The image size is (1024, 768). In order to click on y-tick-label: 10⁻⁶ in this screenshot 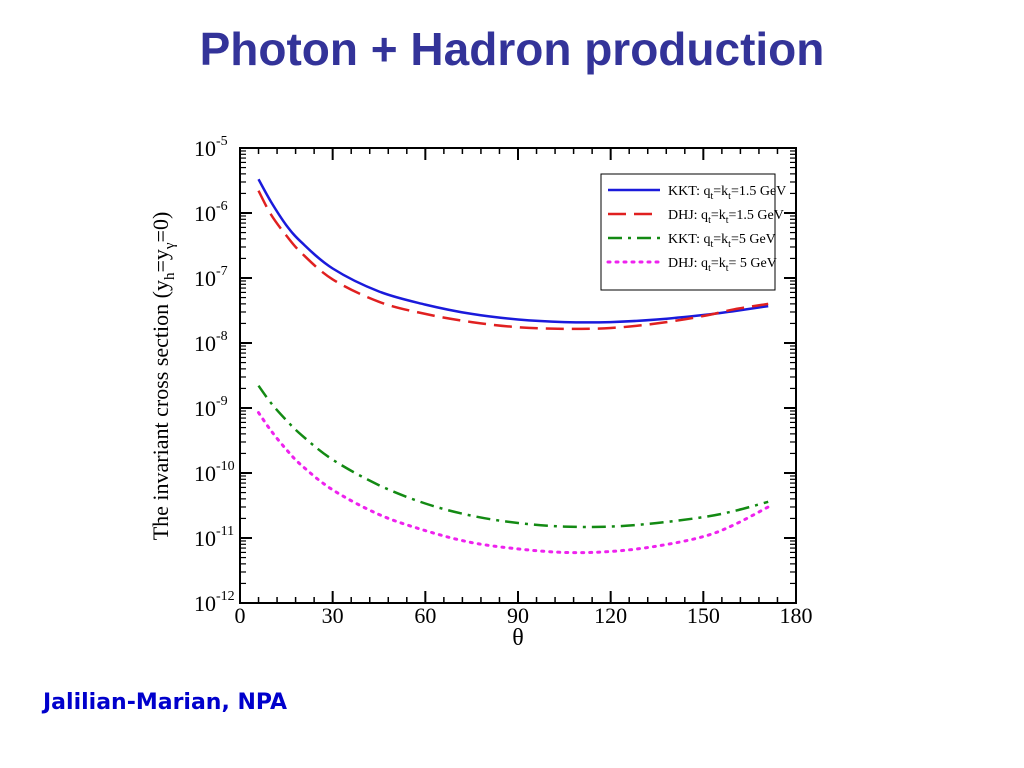, I will do `click(211, 212)`.